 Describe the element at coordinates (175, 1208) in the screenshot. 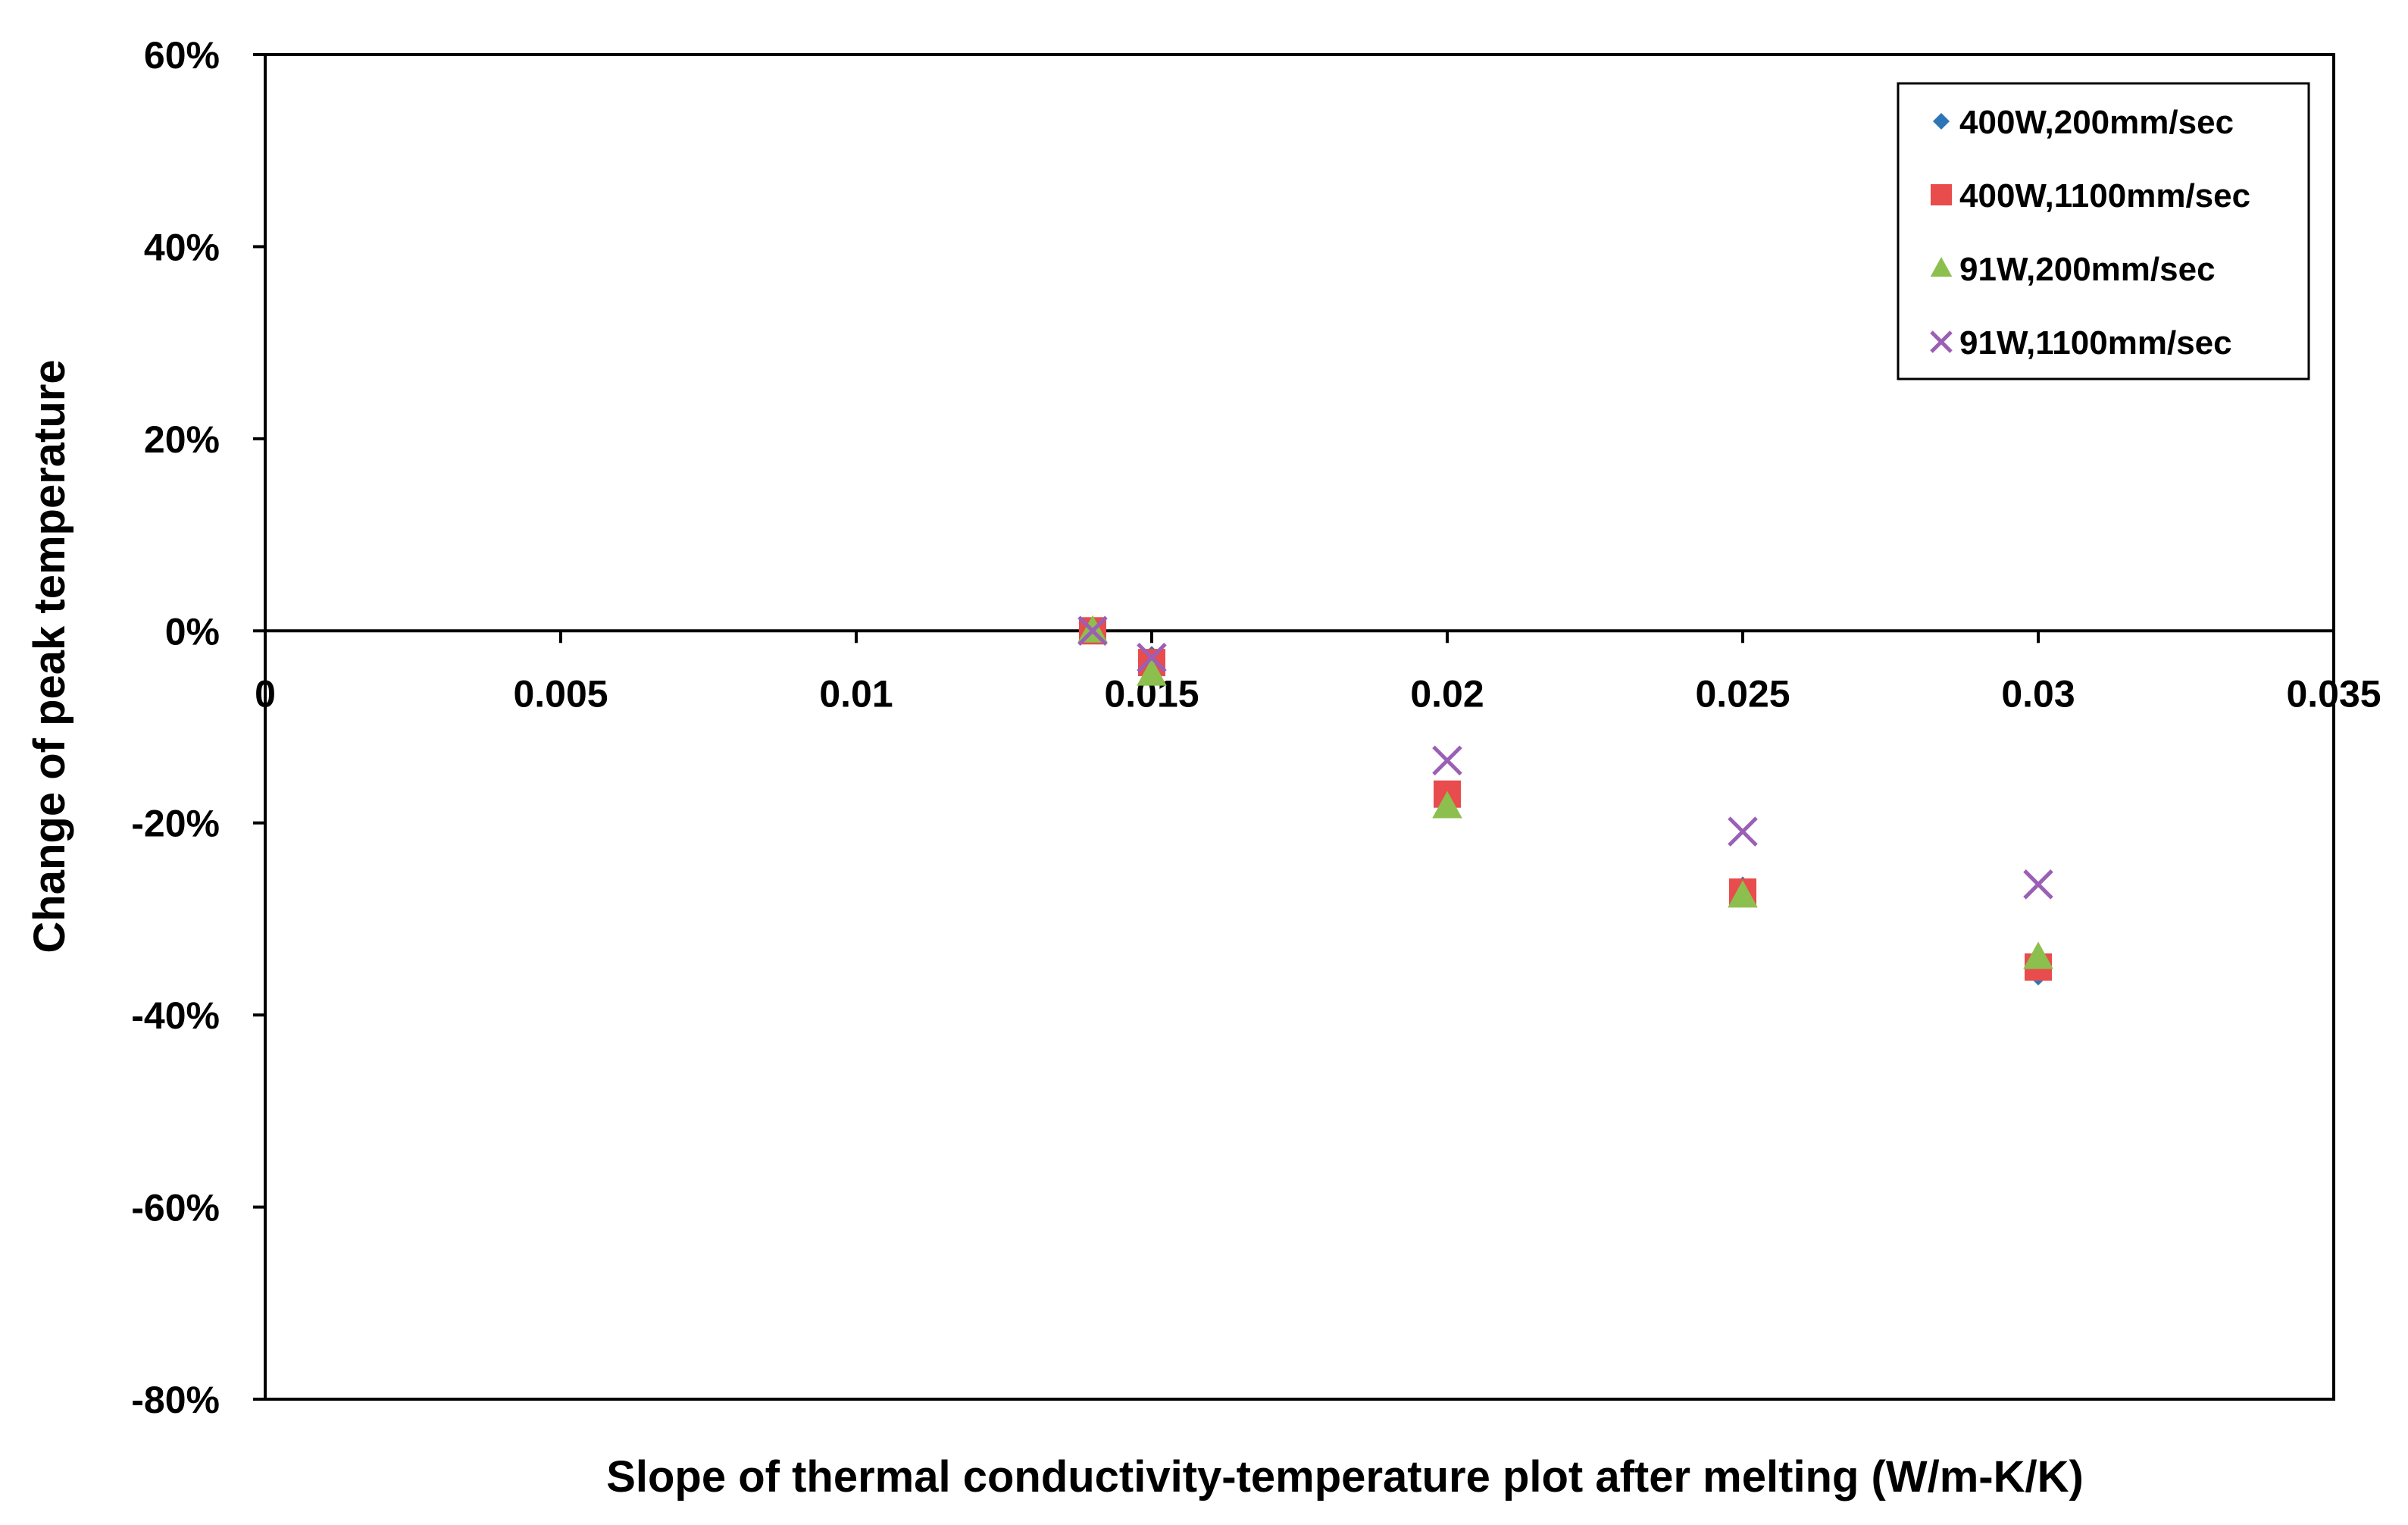

I see `y-tick-label: -60%` at that location.